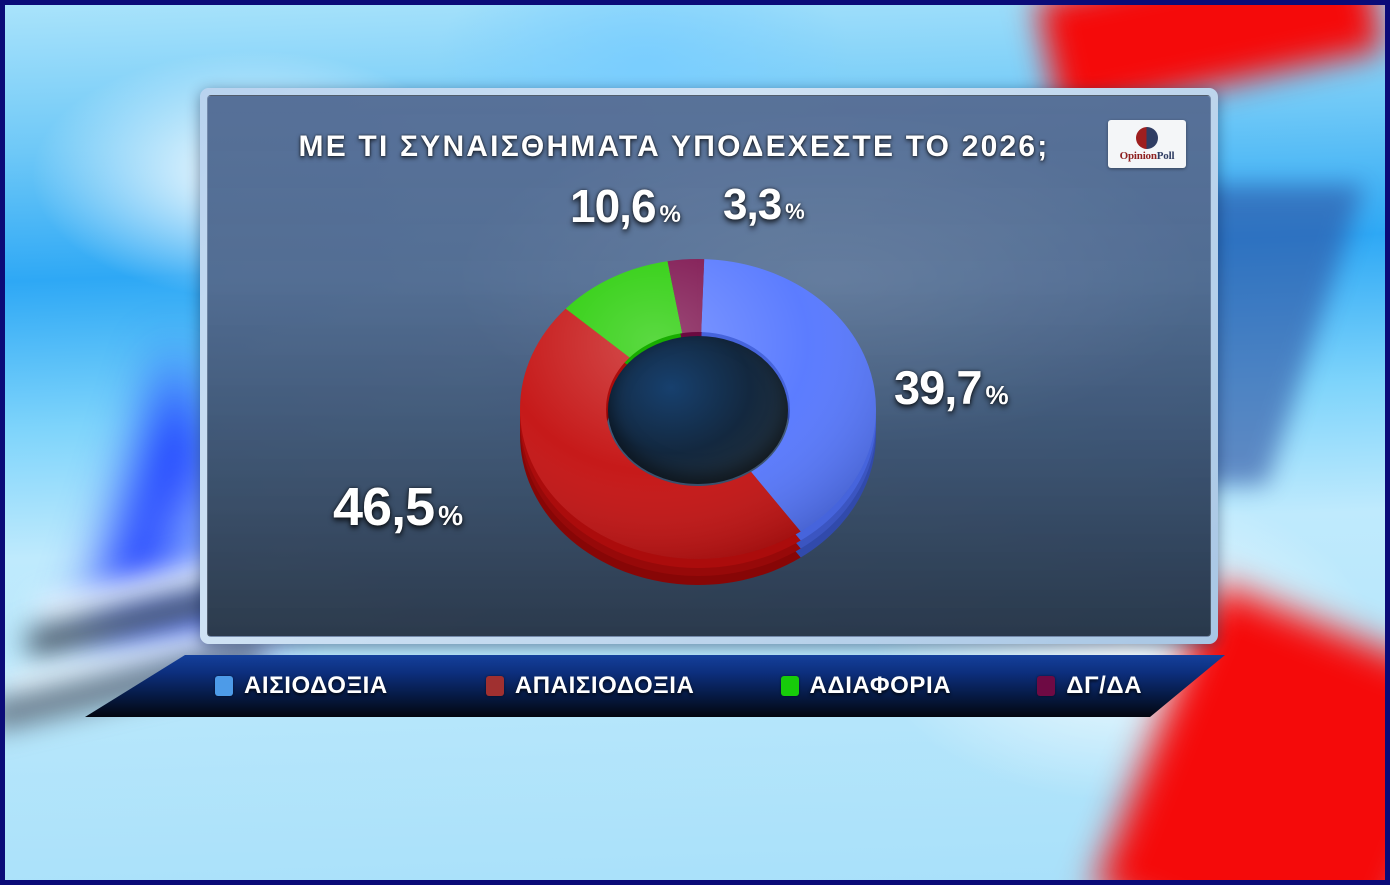 This screenshot has width=1390, height=885. I want to click on legend-item-apaisiodoxia: ΑΠΑΙΣΙΟΔΟΞΙΑ, so click(590, 686).